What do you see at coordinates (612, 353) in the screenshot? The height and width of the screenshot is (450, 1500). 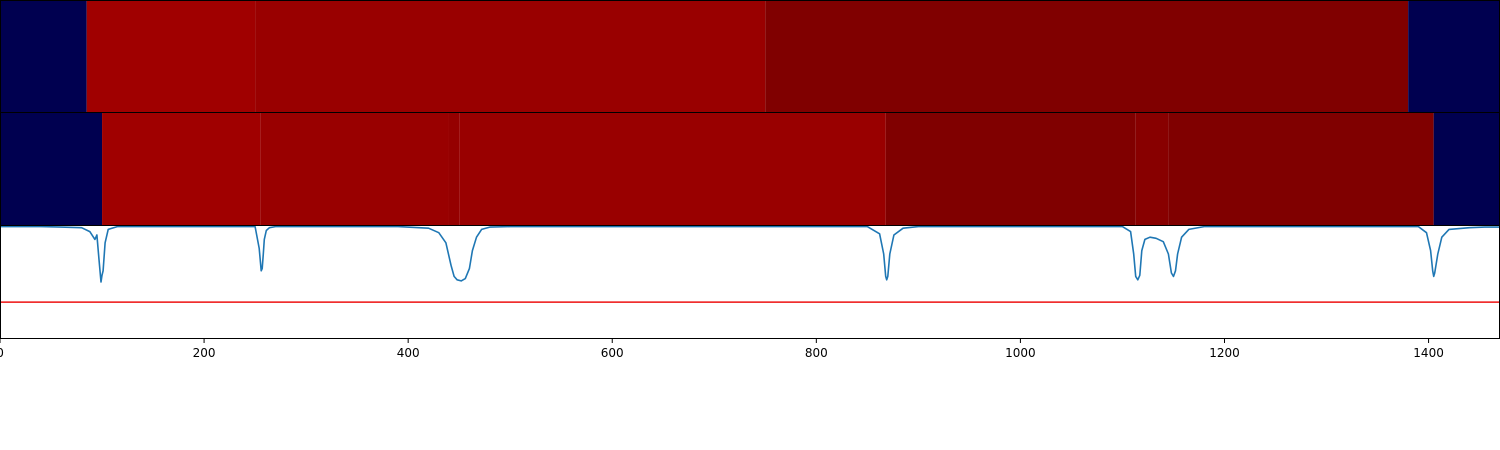 I see `x-tick-label: 600` at bounding box center [612, 353].